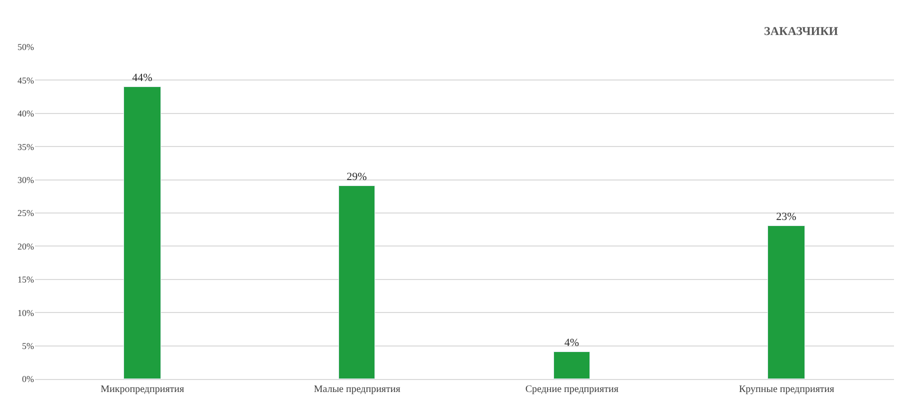 This screenshot has height=410, width=916. I want to click on y-tick-label: 5%, so click(28, 345).